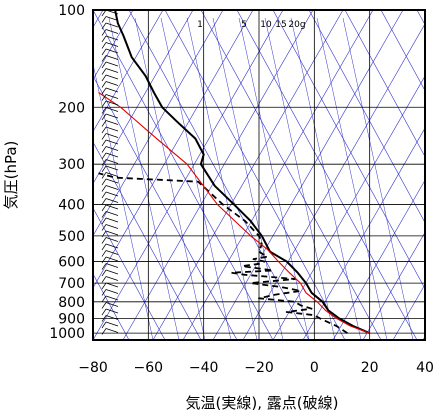 This screenshot has height=417, width=435. Describe the element at coordinates (266, 25) in the screenshot. I see `mixing-ratio-label: 10` at that location.